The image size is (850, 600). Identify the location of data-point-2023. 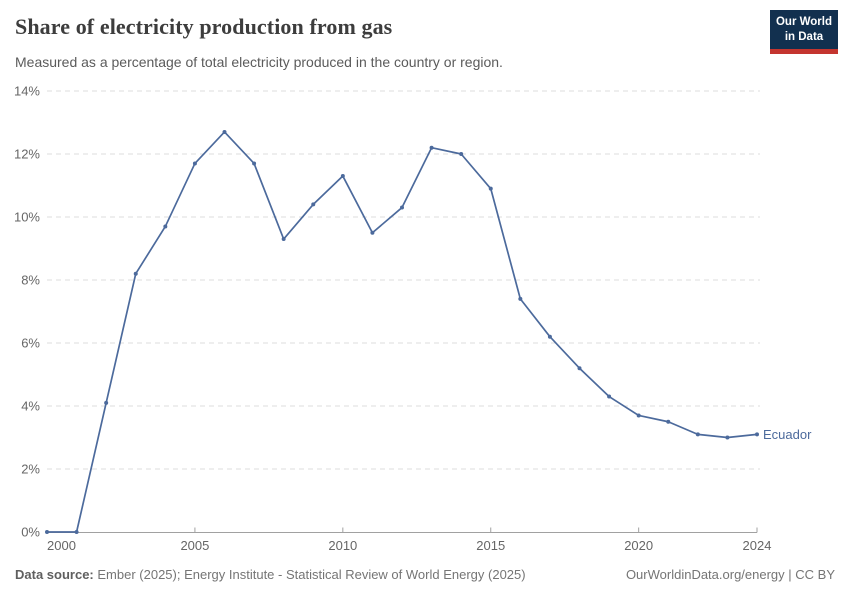
(727, 437).